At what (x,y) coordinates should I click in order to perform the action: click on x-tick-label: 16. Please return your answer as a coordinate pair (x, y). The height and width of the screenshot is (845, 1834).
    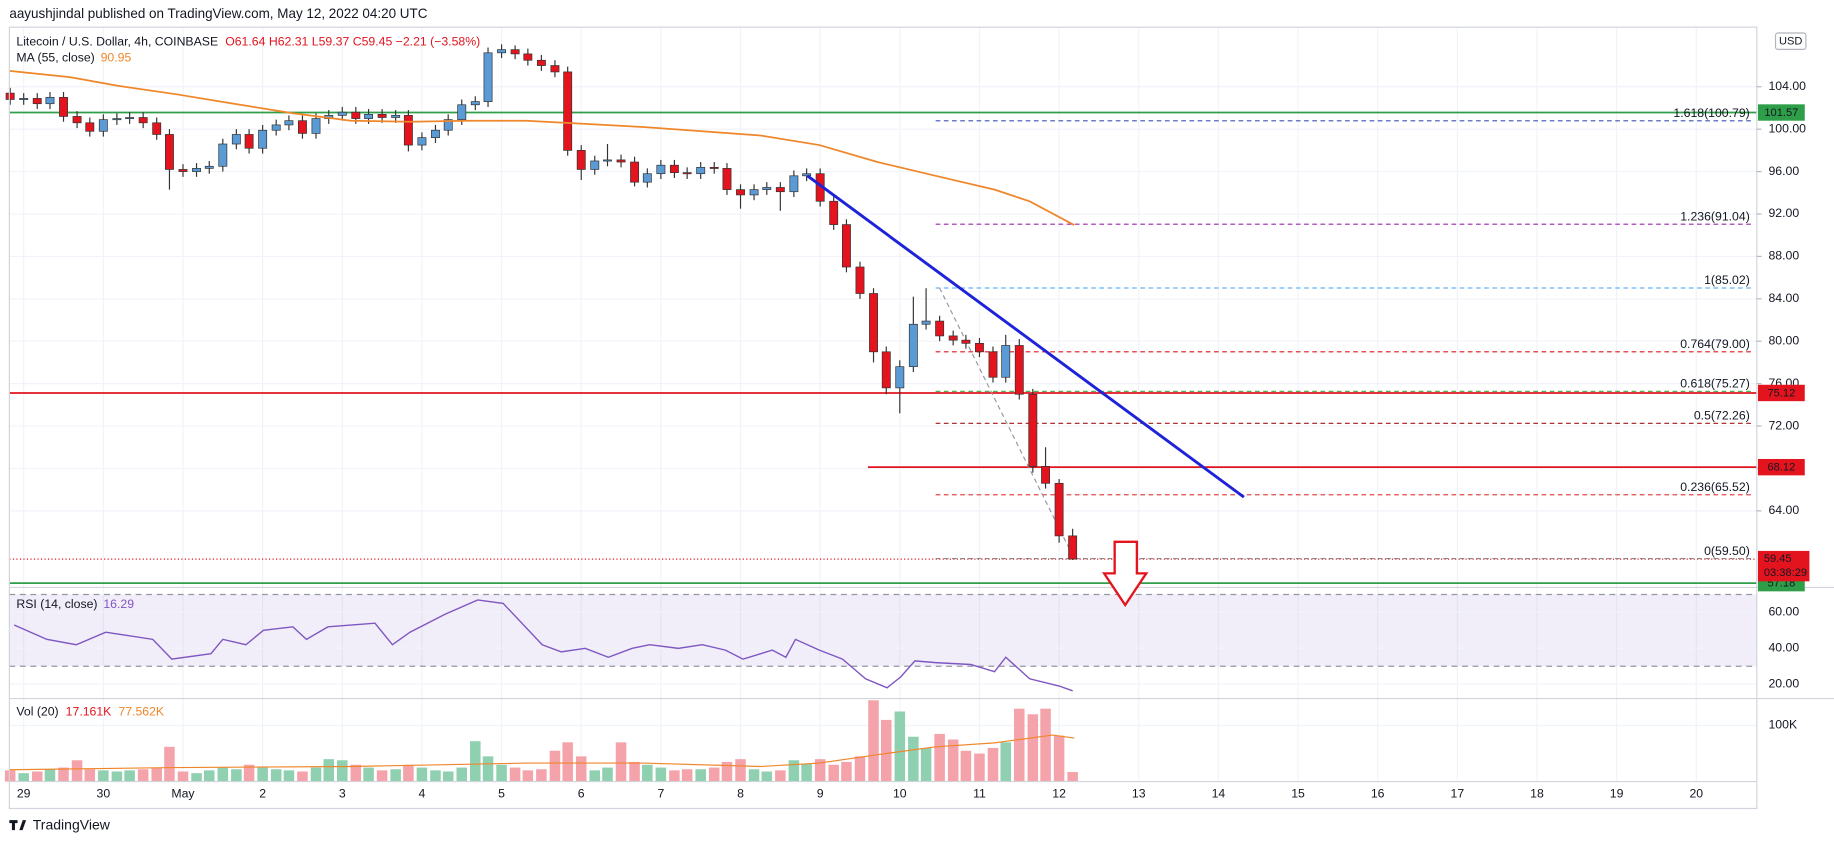
    Looking at the image, I should click on (1378, 794).